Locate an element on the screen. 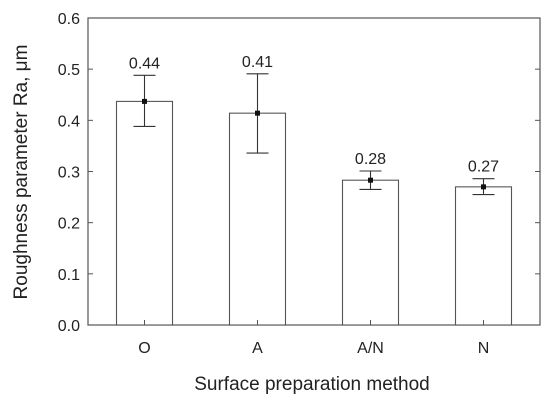 Image resolution: width=550 pixels, height=405 pixels. y-tick-label: 0.1 is located at coordinates (69, 275).